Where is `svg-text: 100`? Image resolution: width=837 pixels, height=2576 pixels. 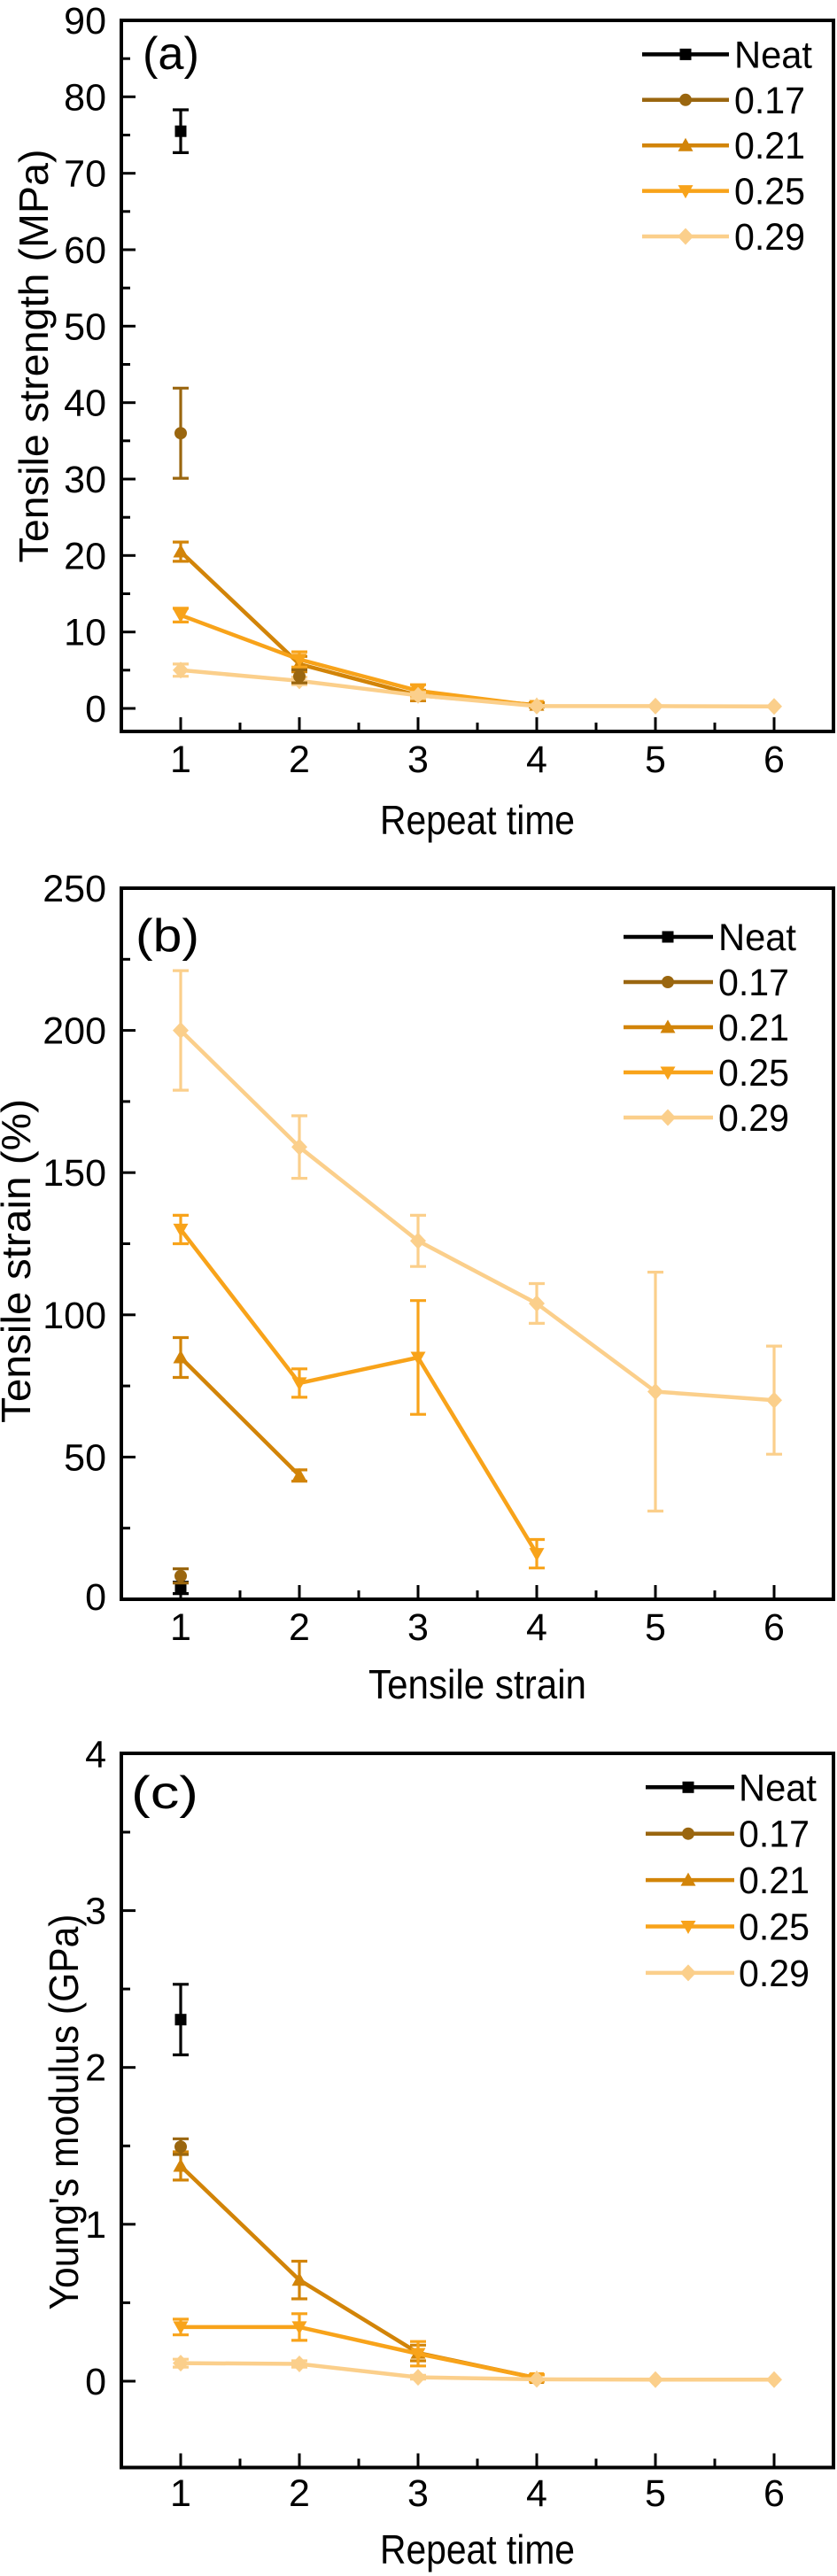
svg-text: 100 is located at coordinates (74, 1316).